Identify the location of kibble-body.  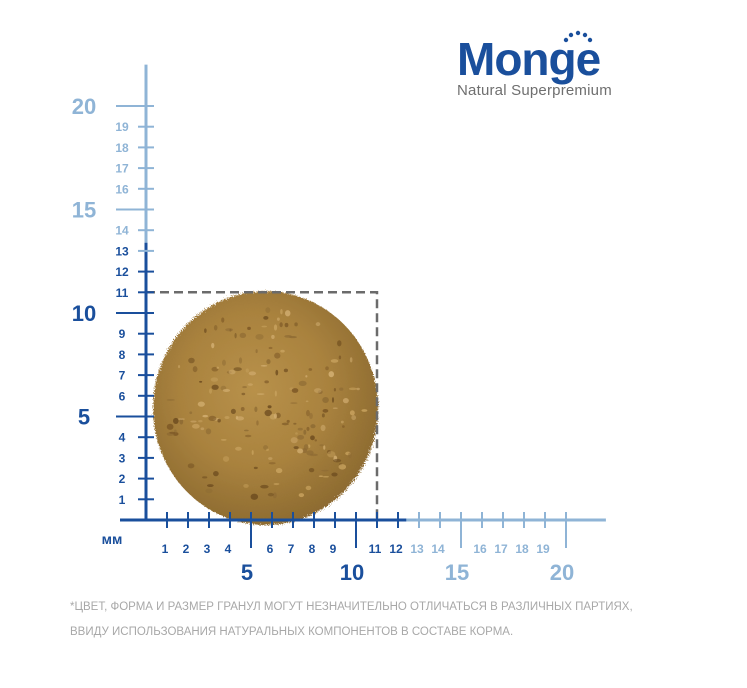
(265, 408).